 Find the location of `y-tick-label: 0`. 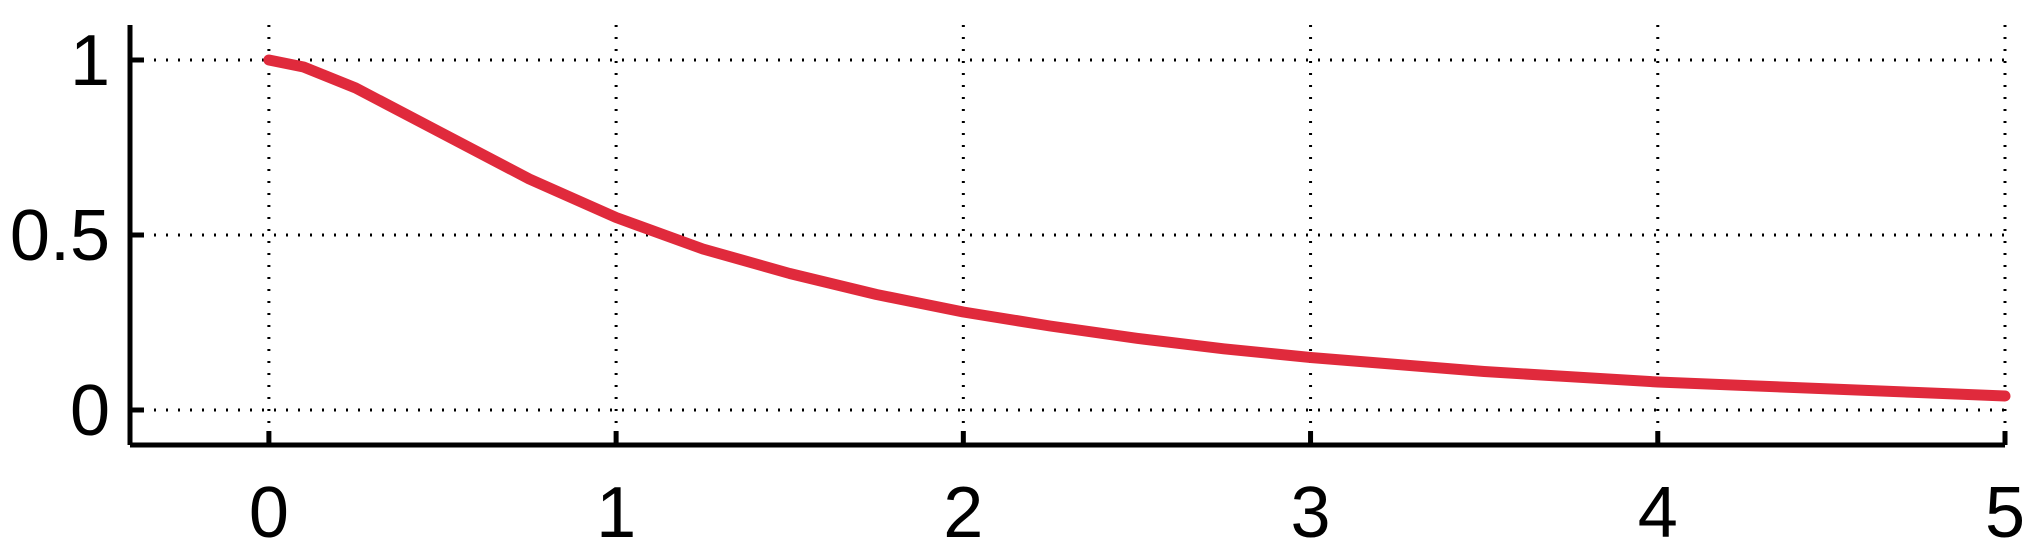

y-tick-label: 0 is located at coordinates (90, 411).